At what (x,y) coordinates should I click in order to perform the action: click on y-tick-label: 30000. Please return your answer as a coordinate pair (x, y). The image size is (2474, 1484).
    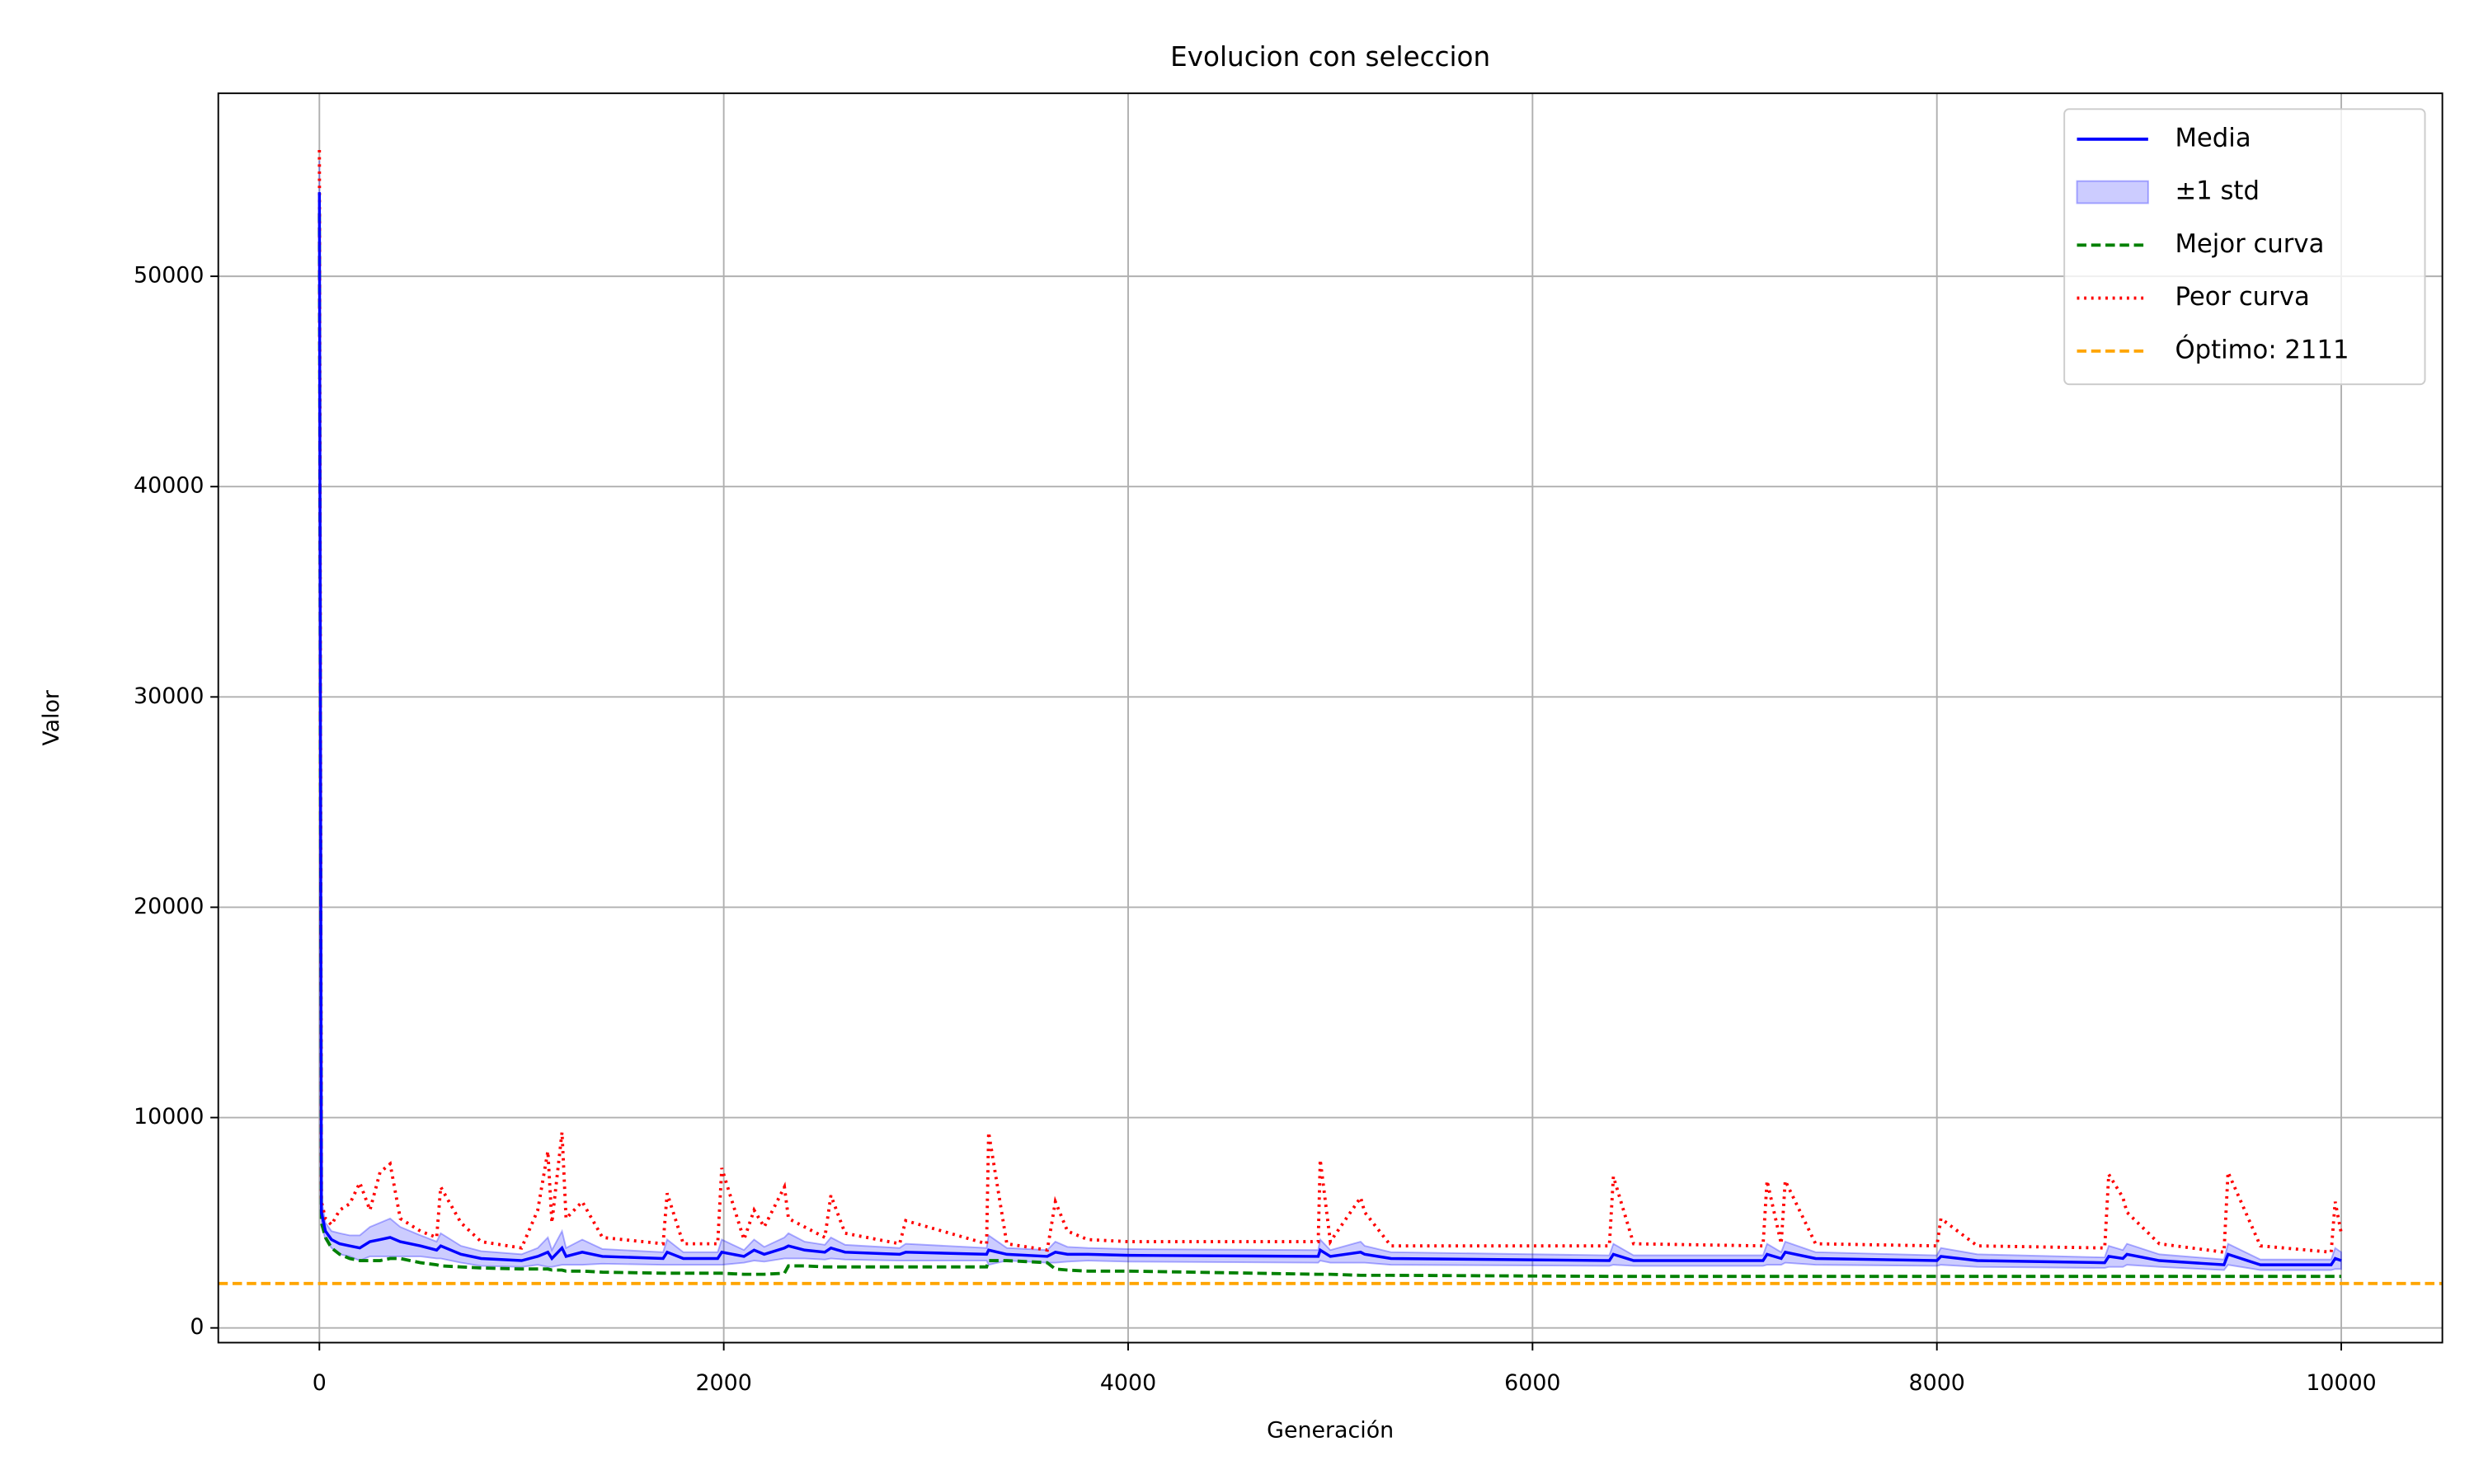
    Looking at the image, I should click on (169, 696).